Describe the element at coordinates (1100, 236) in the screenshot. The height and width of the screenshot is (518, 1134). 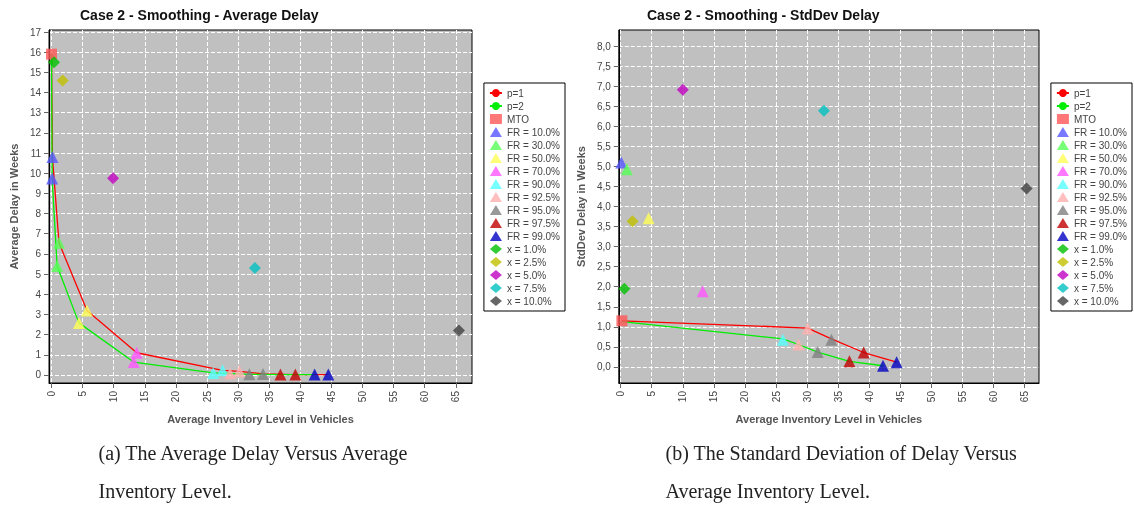
I see `legend-label: FR = 99.0%` at that location.